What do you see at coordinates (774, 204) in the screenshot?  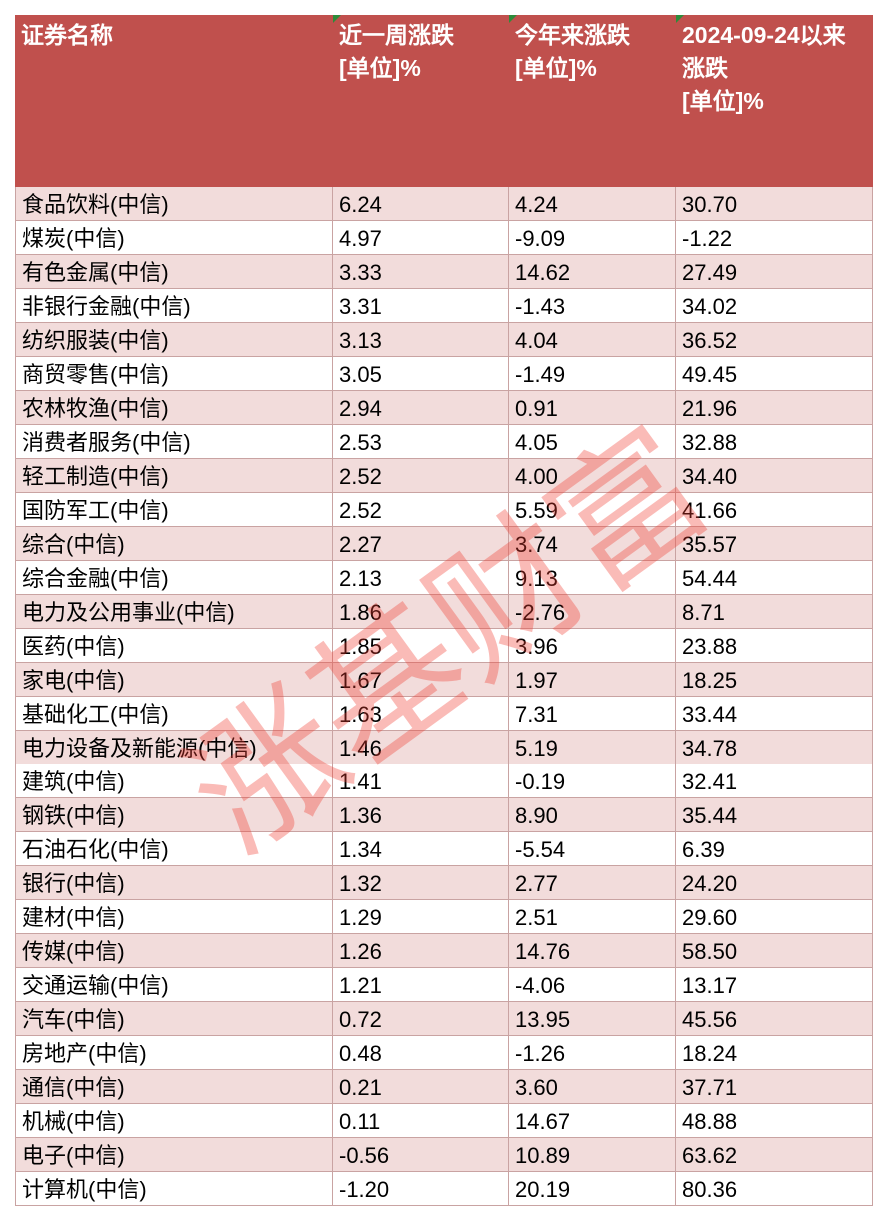 I see `table-cell: 30.70` at bounding box center [774, 204].